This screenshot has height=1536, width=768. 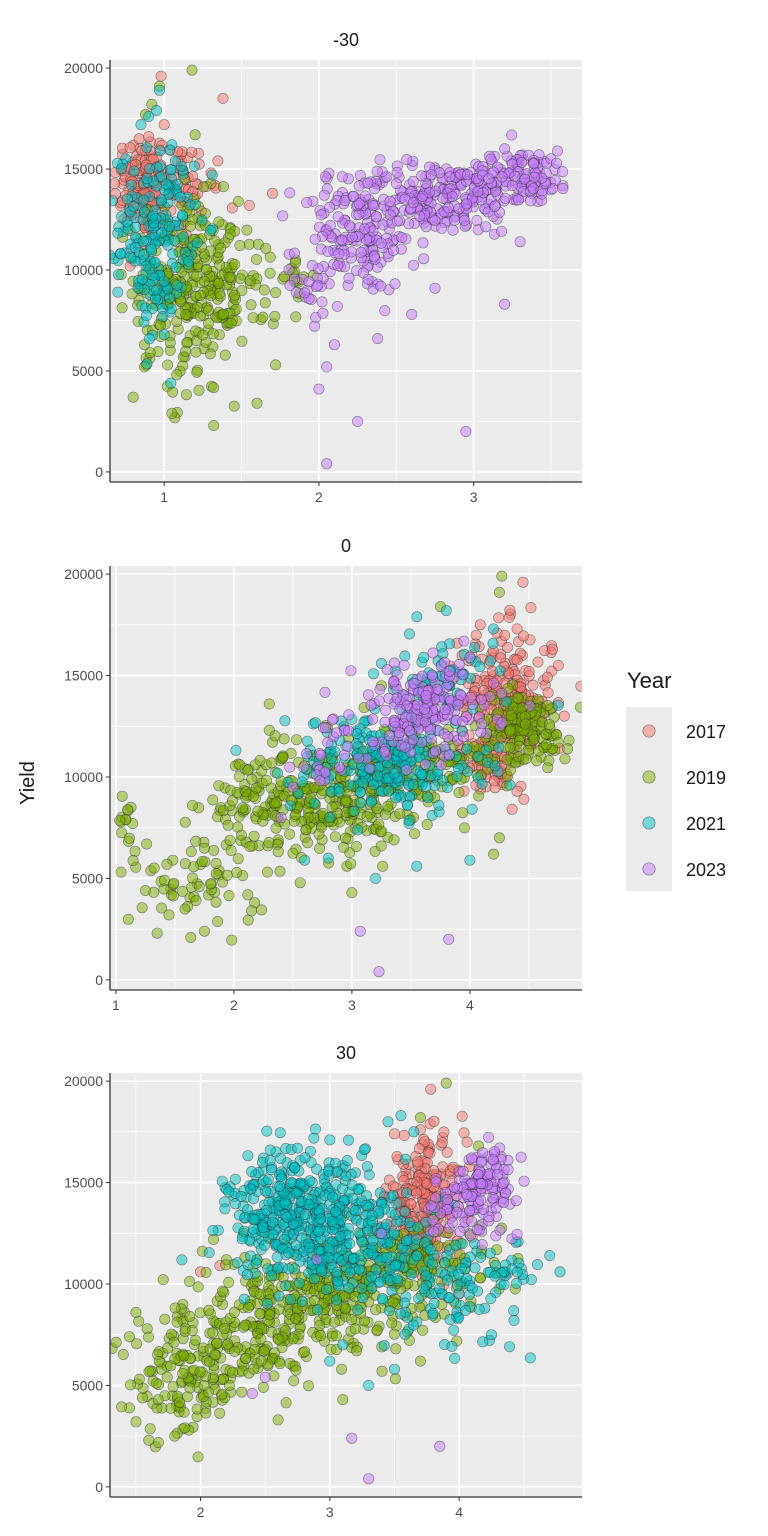 What do you see at coordinates (388, 1308) in the screenshot?
I see `series-2023` at bounding box center [388, 1308].